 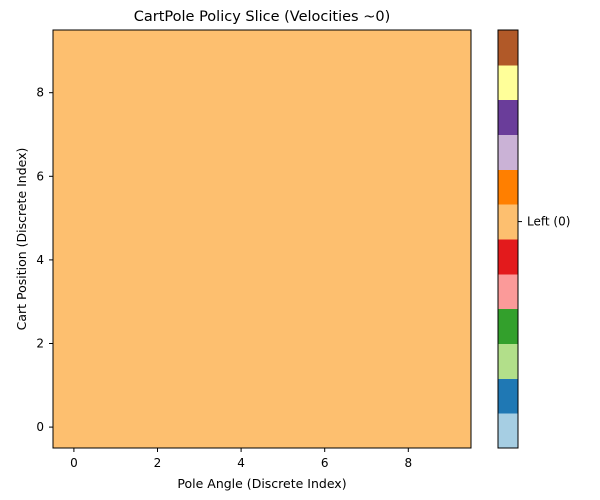 What do you see at coordinates (408, 463) in the screenshot?
I see `x-tick-label: 8` at bounding box center [408, 463].